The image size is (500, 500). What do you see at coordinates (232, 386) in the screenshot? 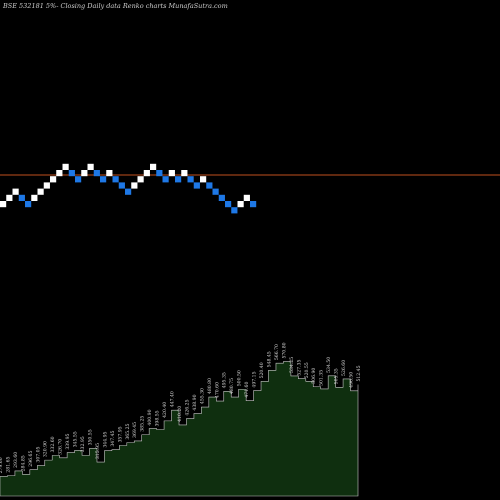
I see `price-label: 480.75` at bounding box center [232, 386].